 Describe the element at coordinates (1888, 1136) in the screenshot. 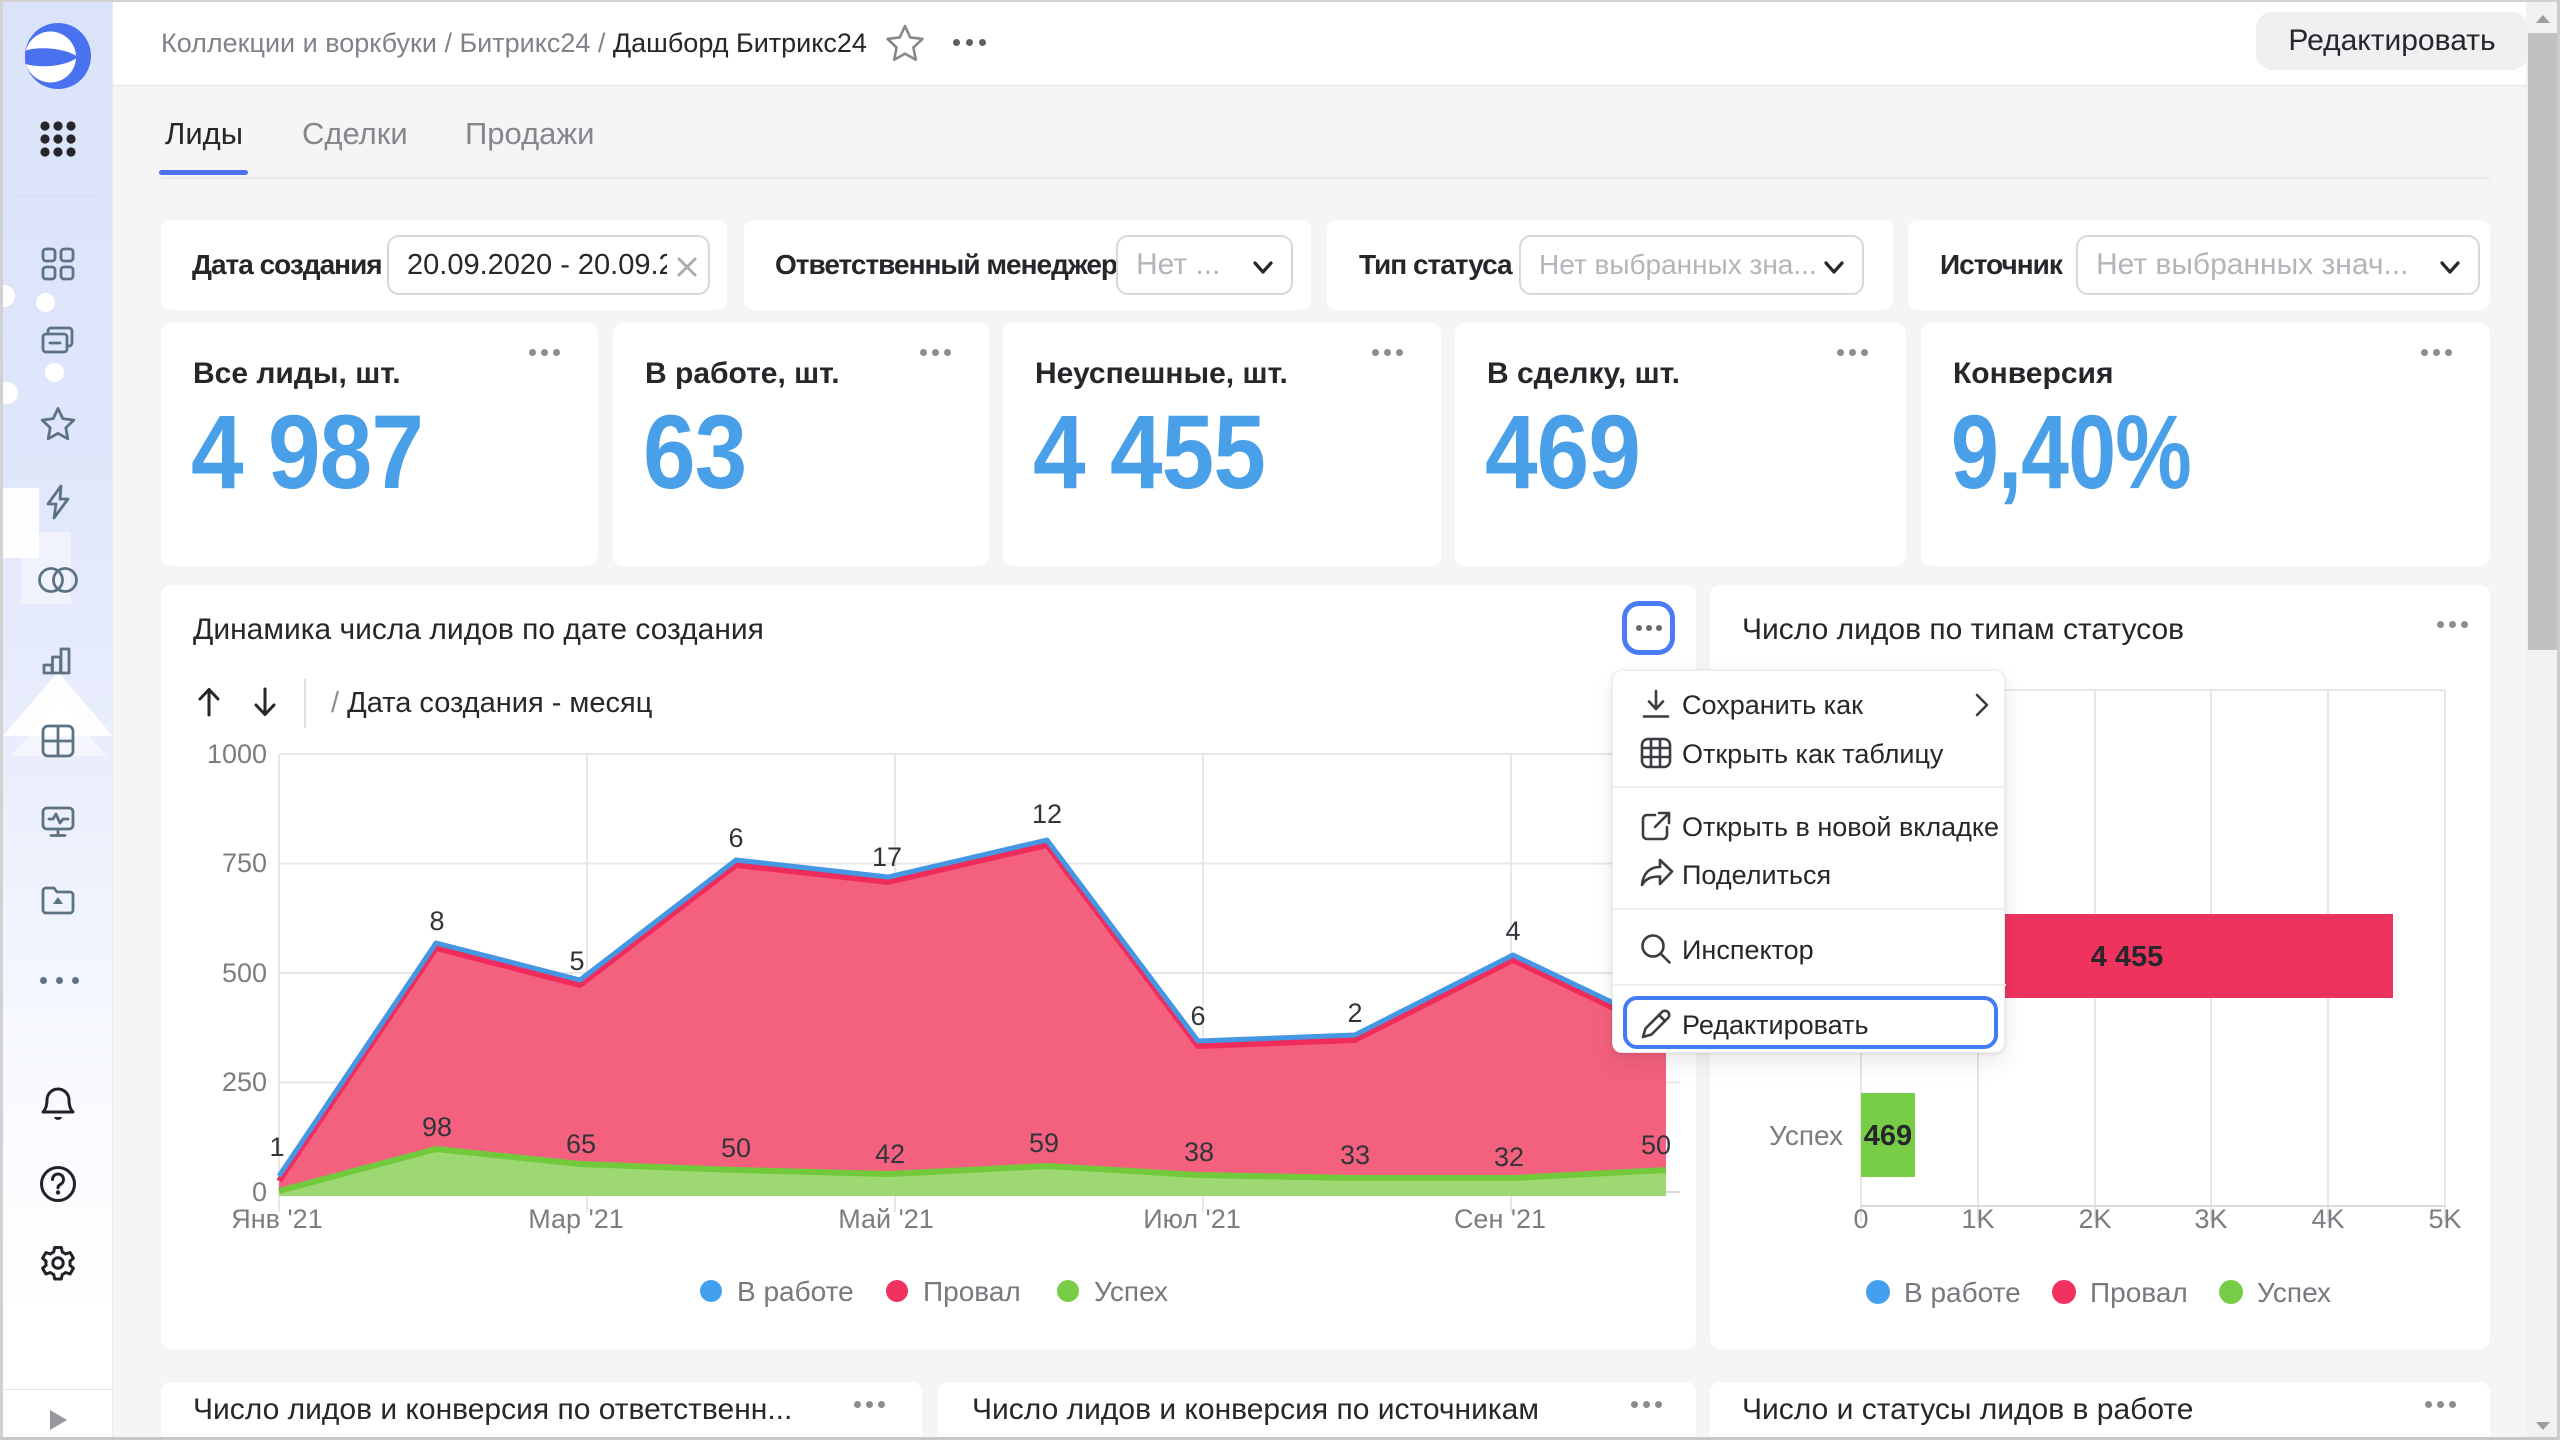

I see `svg-text: 469` at that location.